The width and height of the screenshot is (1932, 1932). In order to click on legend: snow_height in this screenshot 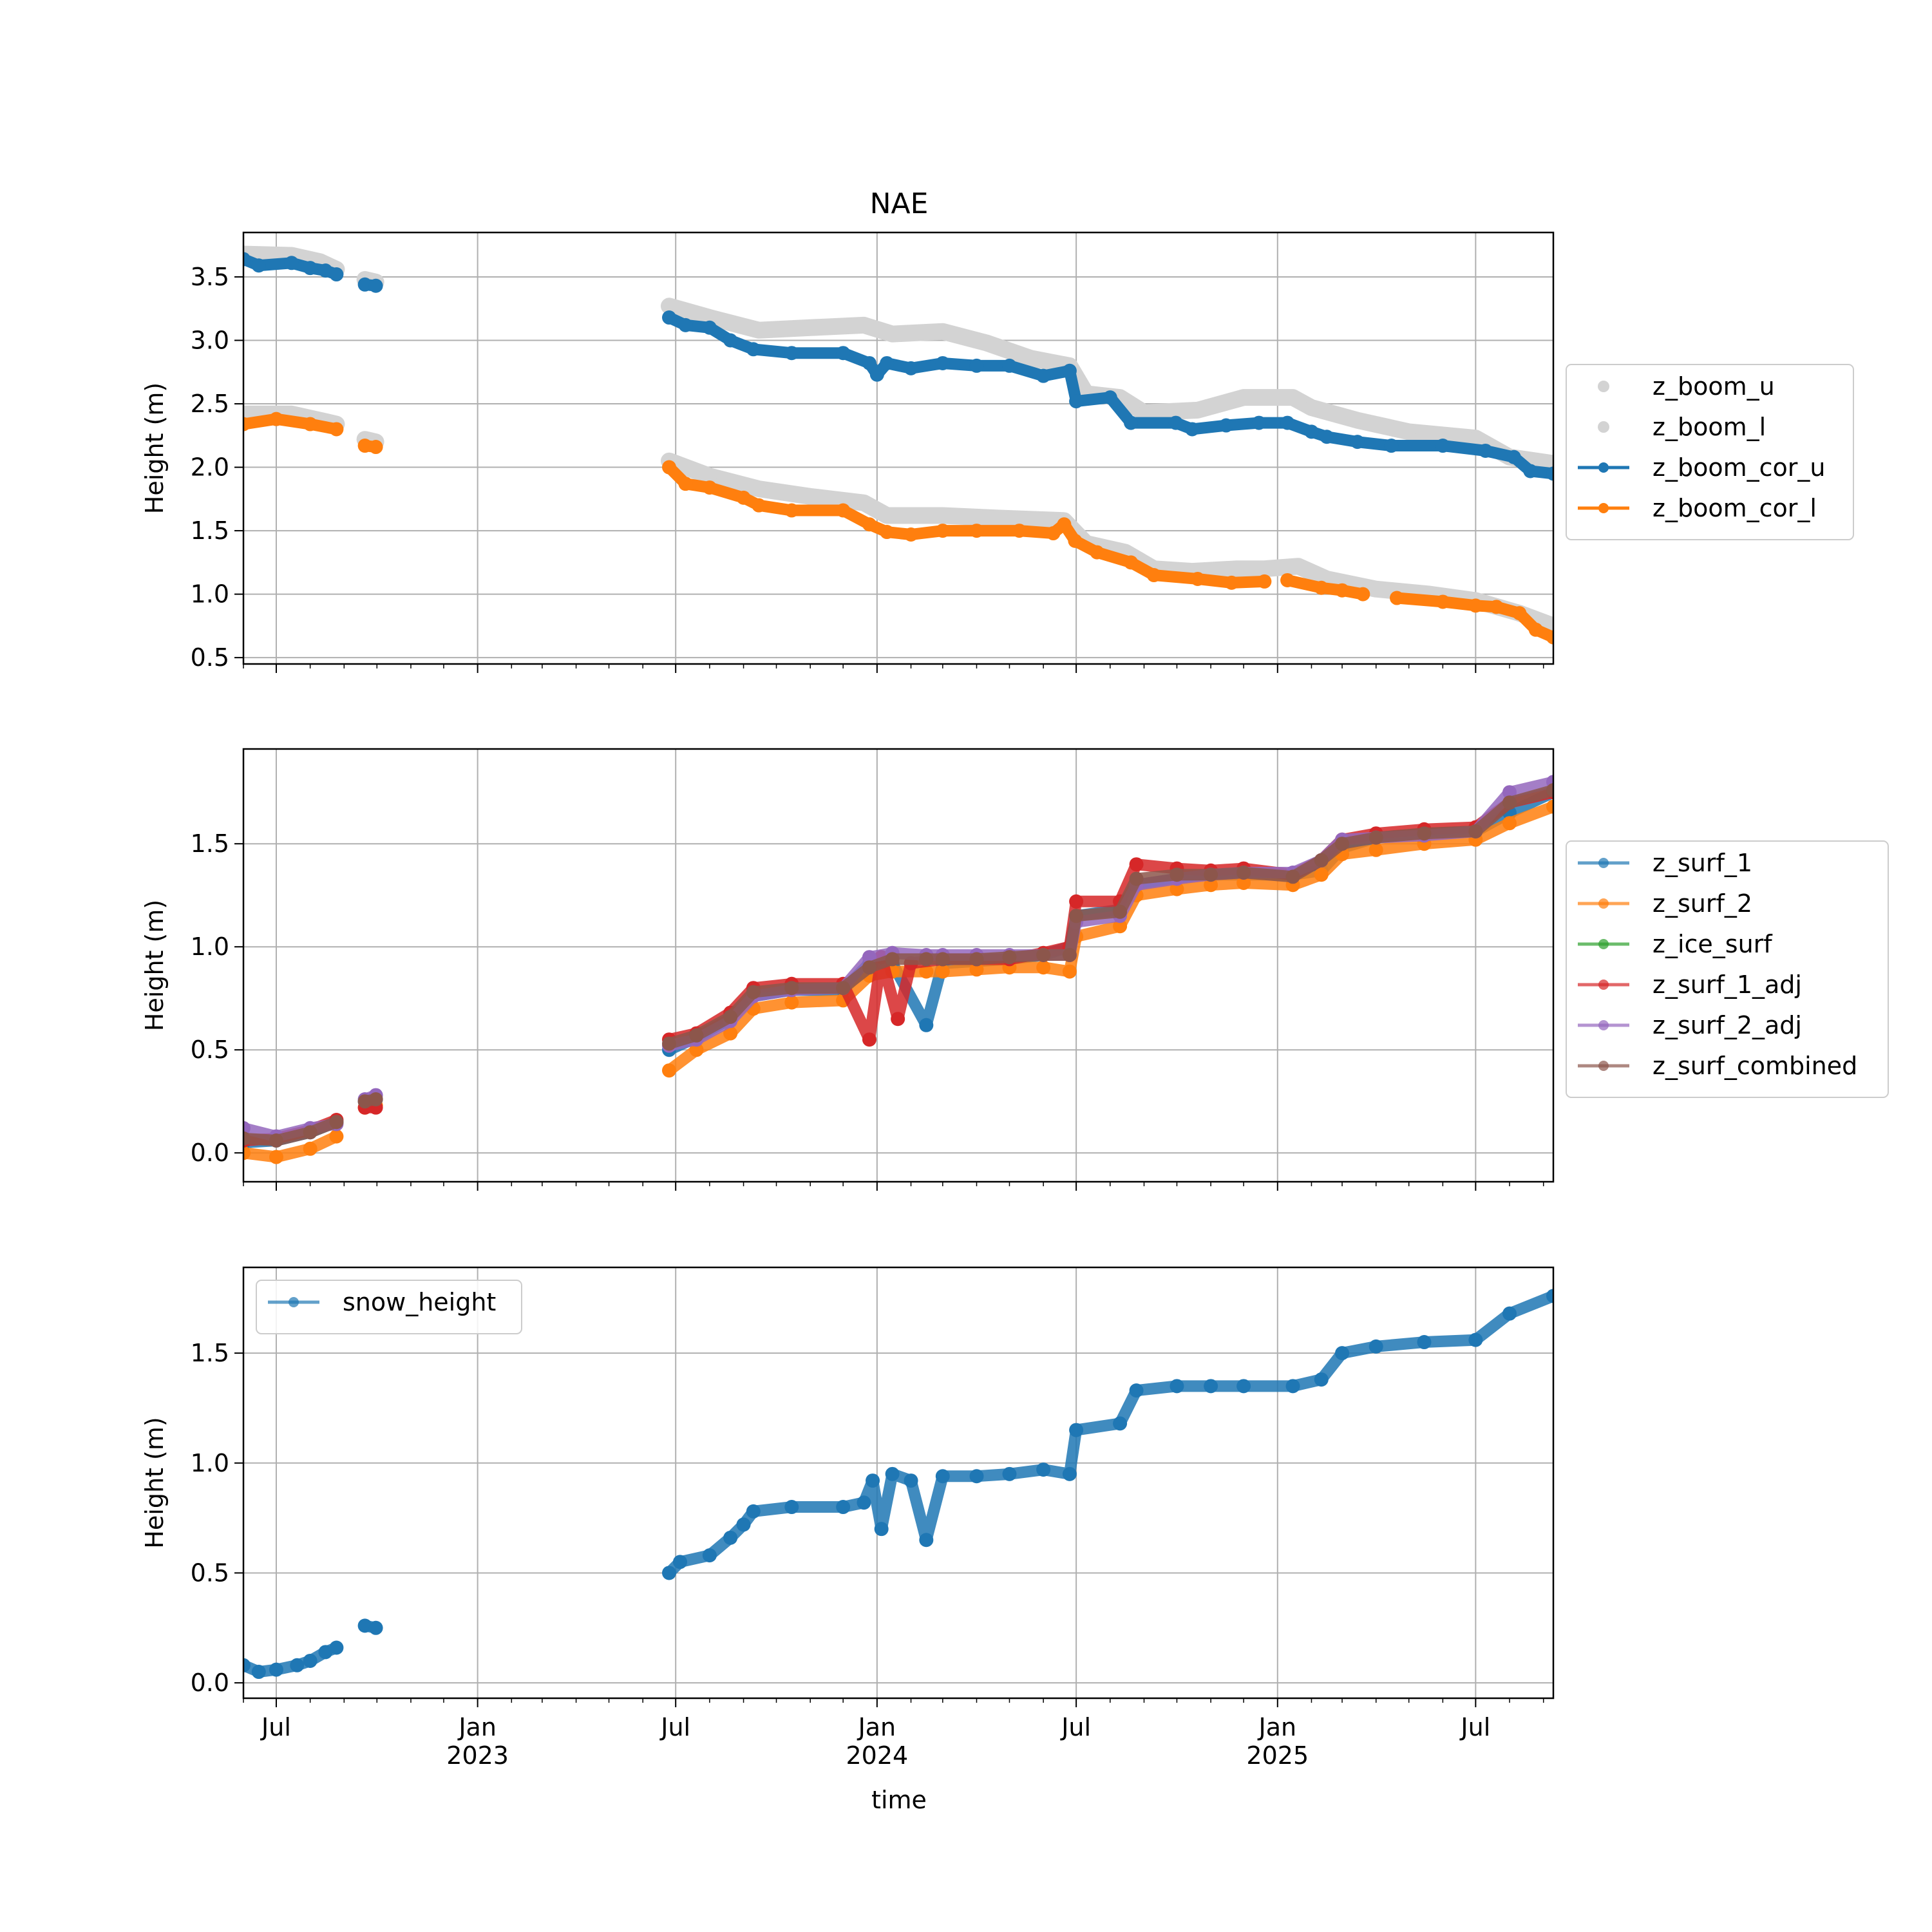, I will do `click(389, 1307)`.